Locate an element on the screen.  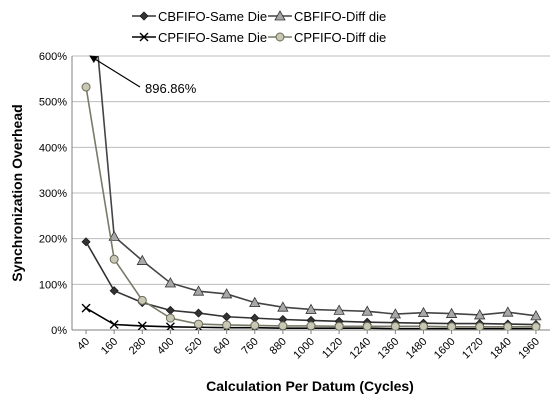
legend-label: CPFIFO-Diff die is located at coordinates (340, 37).